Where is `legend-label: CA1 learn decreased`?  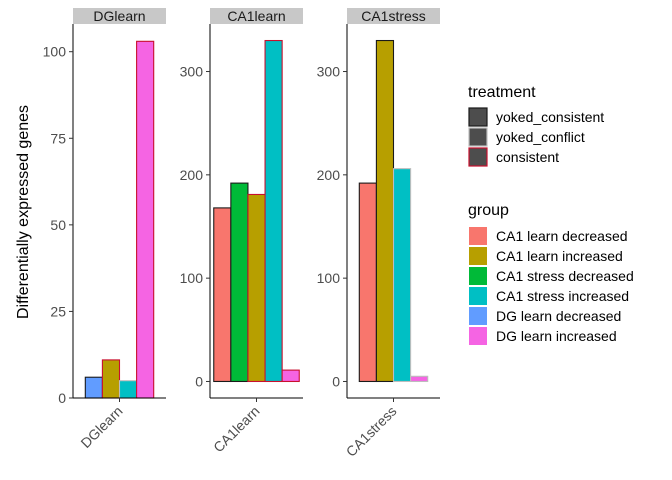
legend-label: CA1 learn decreased is located at coordinates (562, 236).